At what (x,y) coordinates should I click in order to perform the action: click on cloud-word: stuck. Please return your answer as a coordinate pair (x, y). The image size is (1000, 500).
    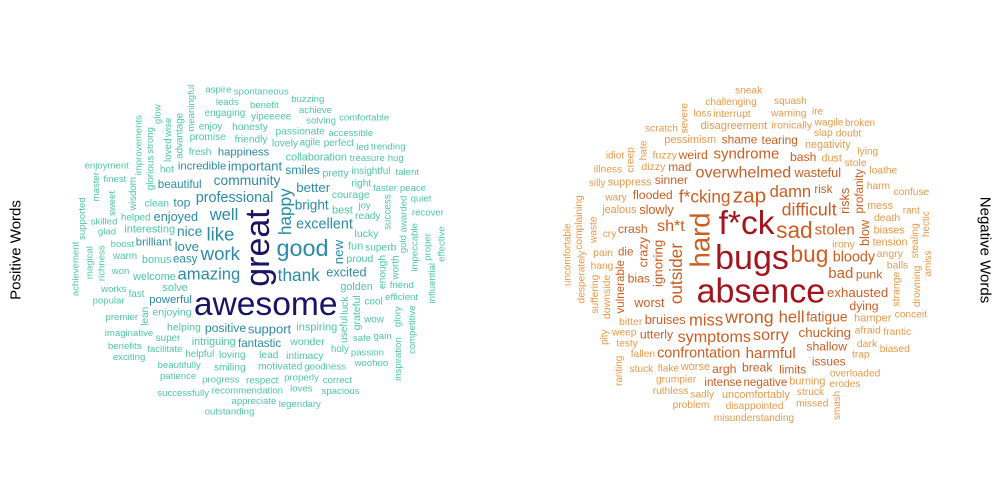
    Looking at the image, I should click on (642, 369).